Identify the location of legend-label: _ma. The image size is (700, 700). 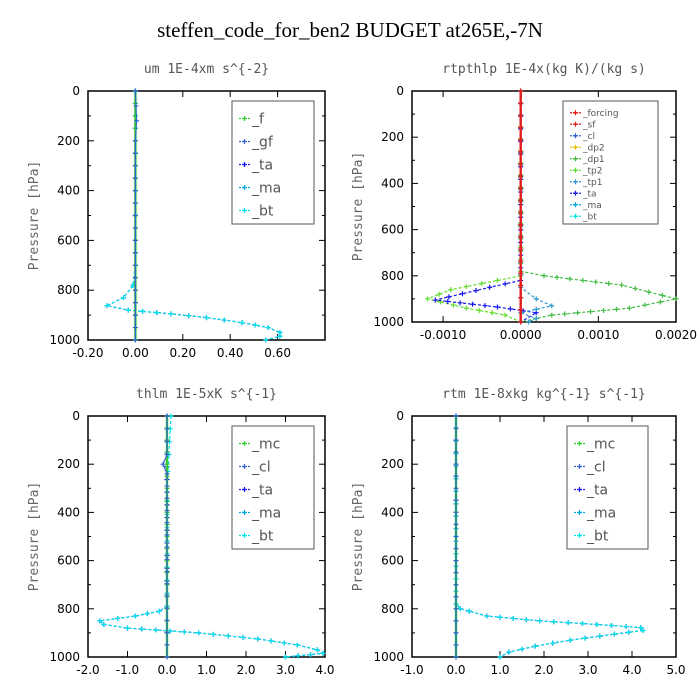
(266, 188).